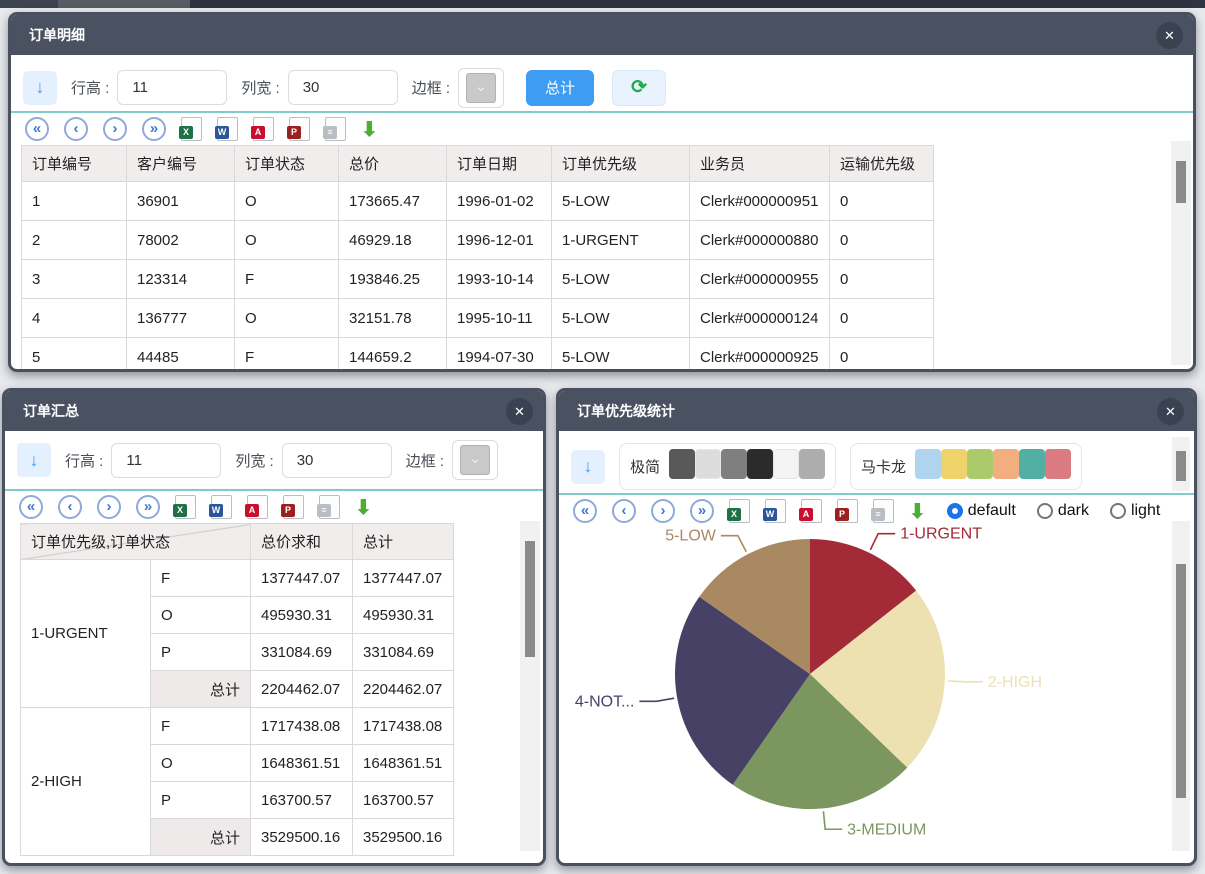 This screenshot has width=1205, height=874. Describe the element at coordinates (237, 615) in the screenshot. I see `pivot-row: O 495930.31 495930.31` at that location.